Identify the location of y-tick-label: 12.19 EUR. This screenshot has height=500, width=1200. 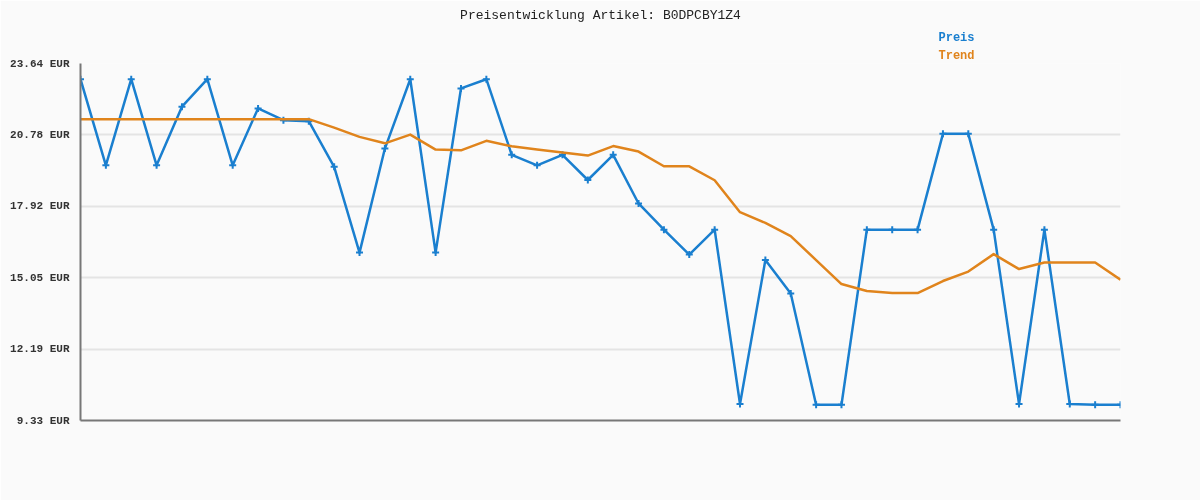
(40, 349).